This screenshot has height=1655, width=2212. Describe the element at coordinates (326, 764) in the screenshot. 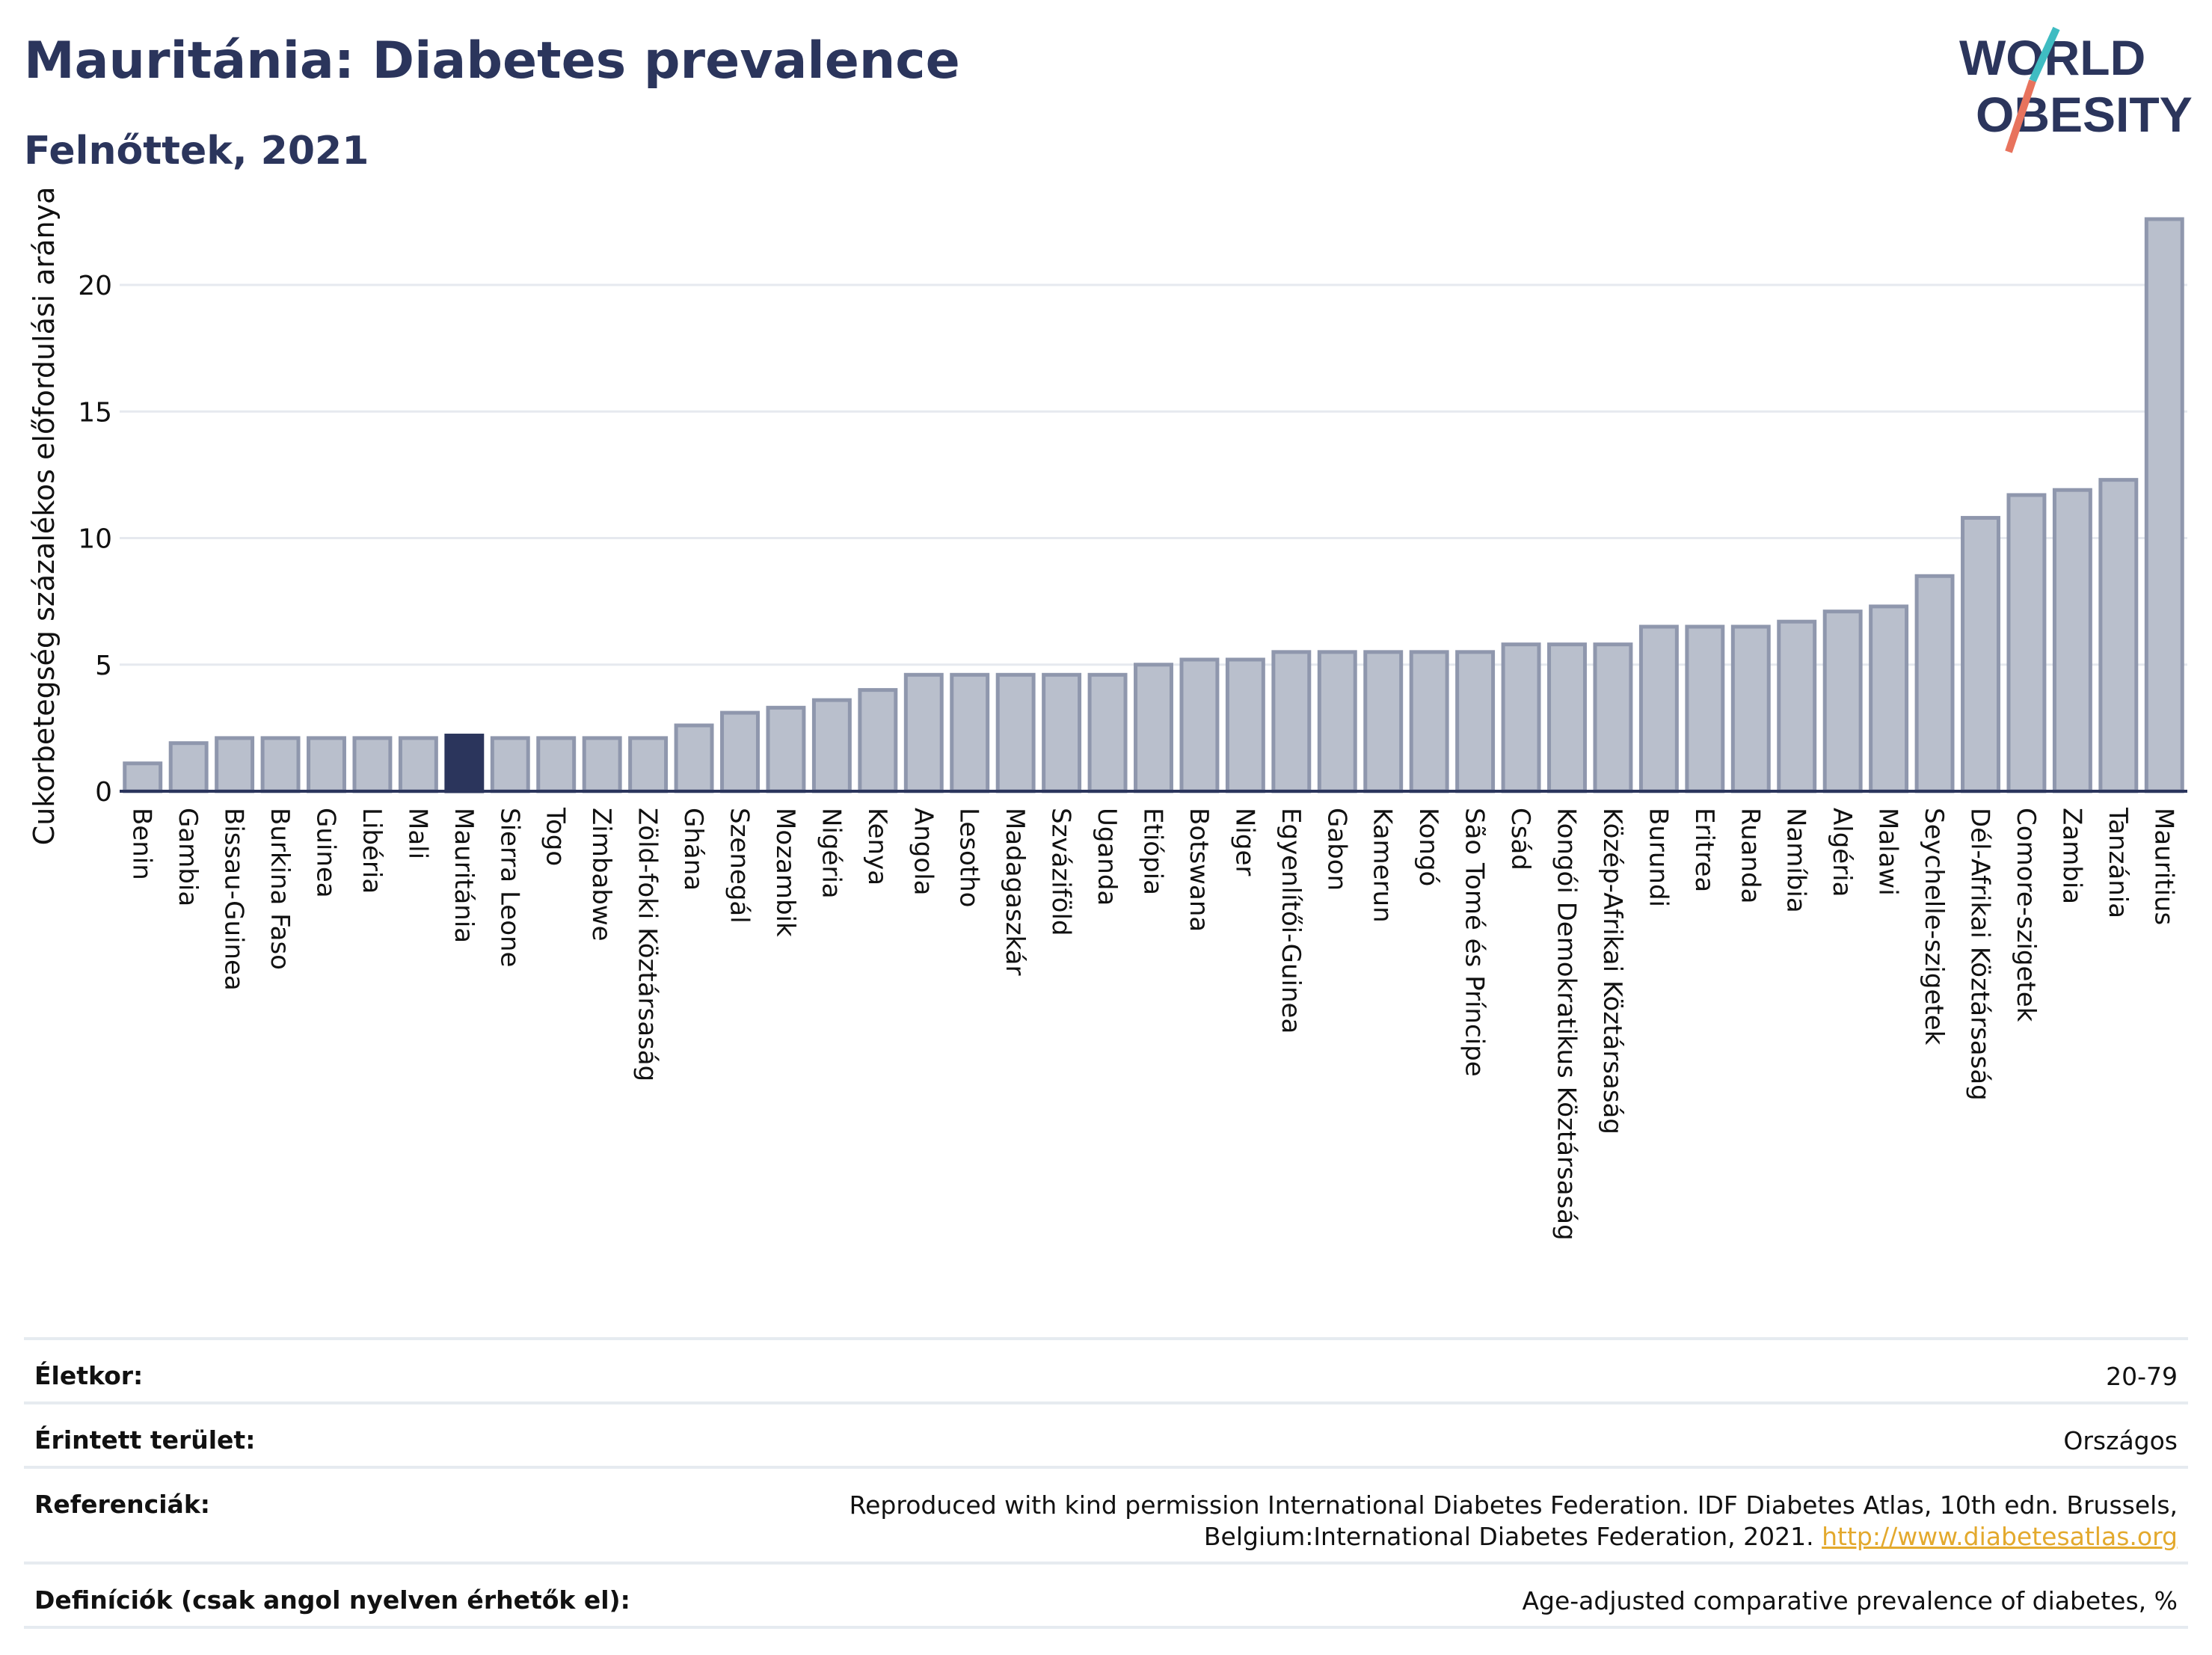

I see `bar-guinea` at that location.